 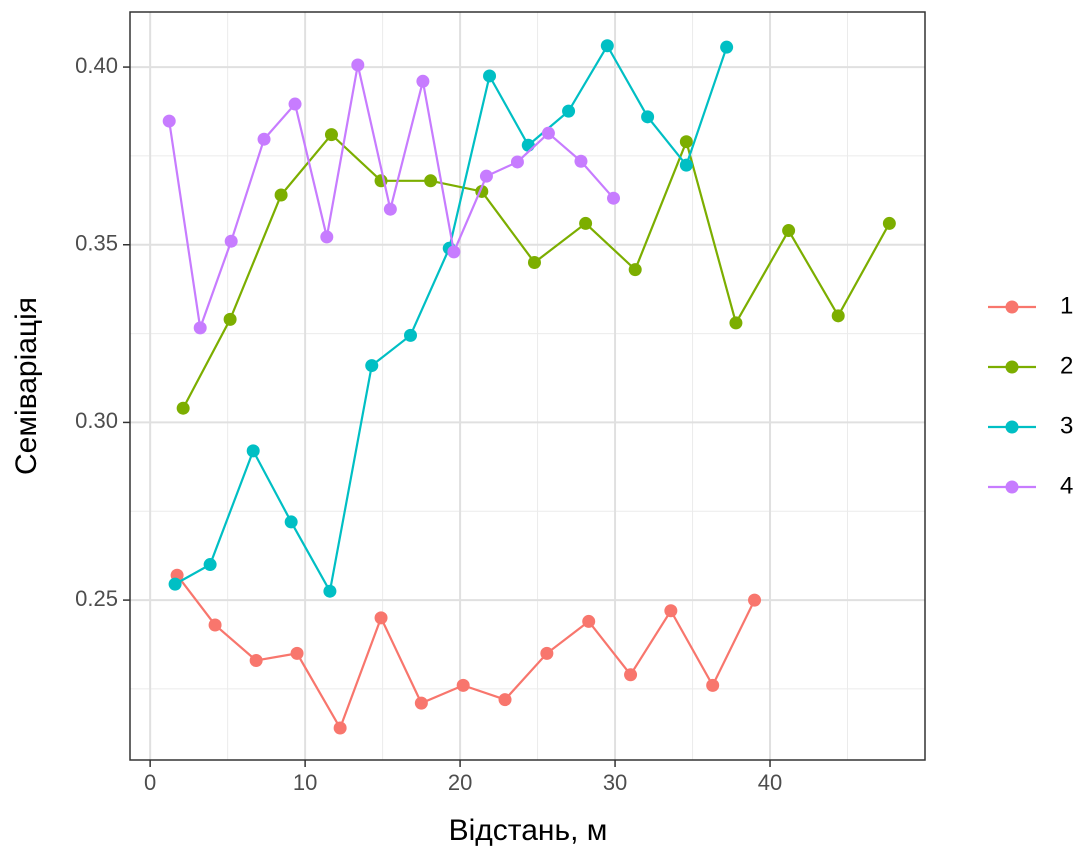 I want to click on y-axis-label: Семіваріація, so click(x=26, y=386).